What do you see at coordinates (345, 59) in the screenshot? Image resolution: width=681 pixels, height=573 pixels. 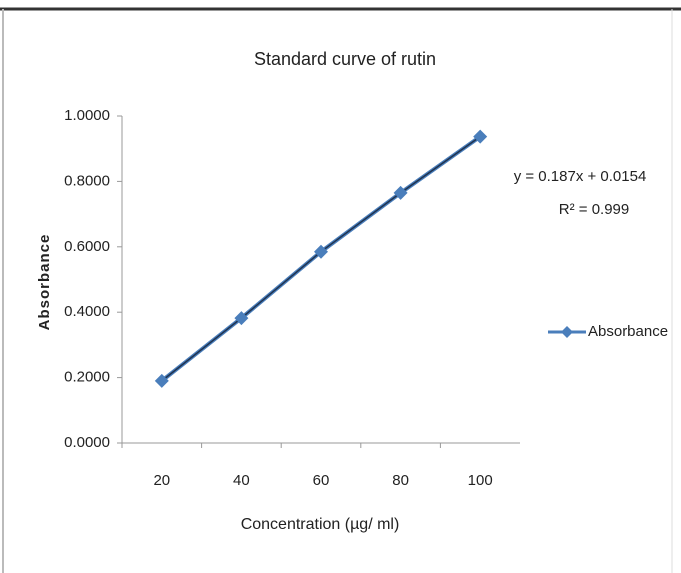 I see `chart-title: Standard curve of rutin` at bounding box center [345, 59].